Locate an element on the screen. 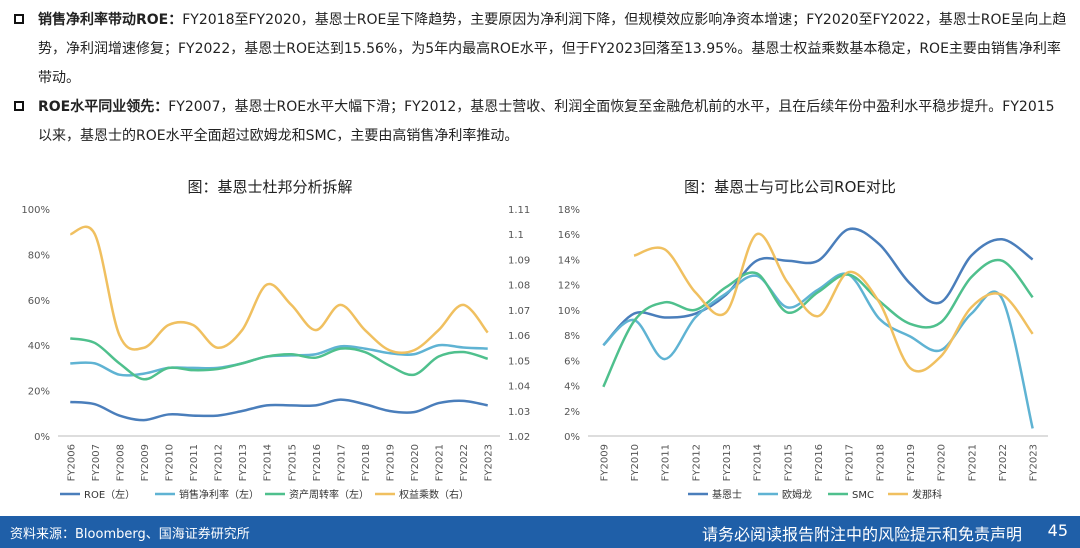 This screenshot has width=1080, height=548. x-tick-label: FY2007 is located at coordinates (96, 462).